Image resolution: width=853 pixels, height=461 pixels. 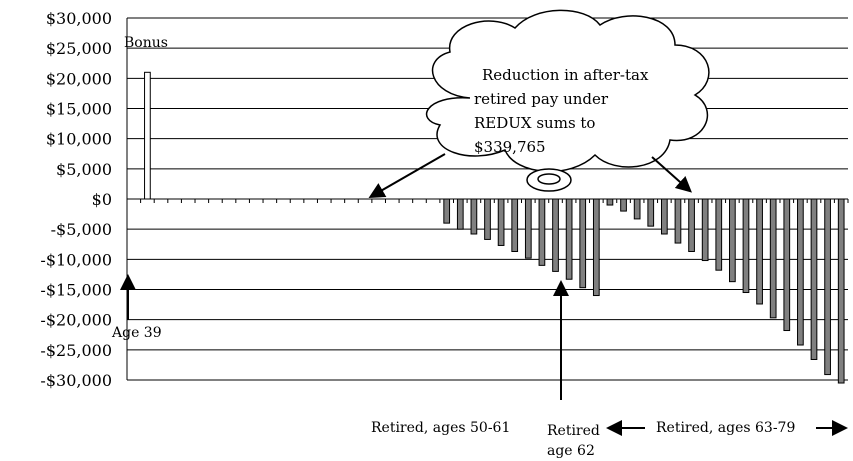 I want to click on y-tick-label: $20,000, so click(x=79, y=78).